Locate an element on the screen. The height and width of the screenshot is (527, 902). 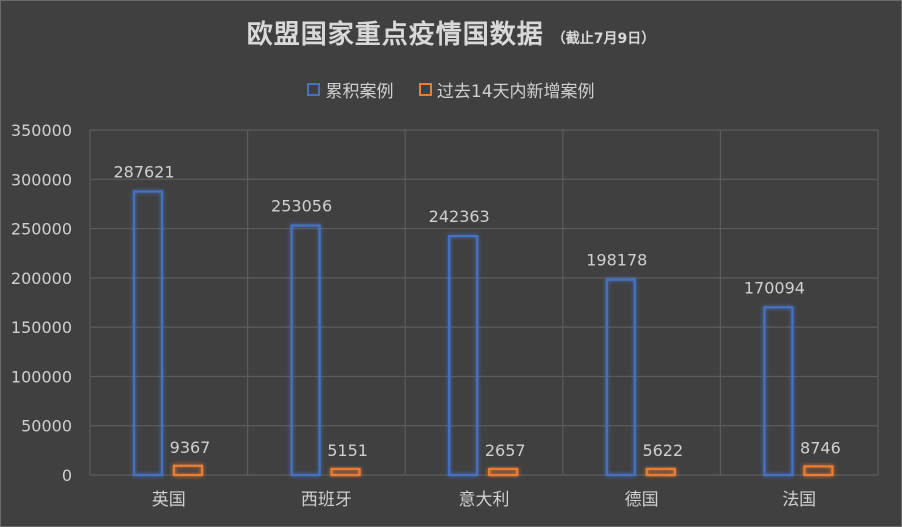
x-tick-label: 法国 is located at coordinates (799, 500).